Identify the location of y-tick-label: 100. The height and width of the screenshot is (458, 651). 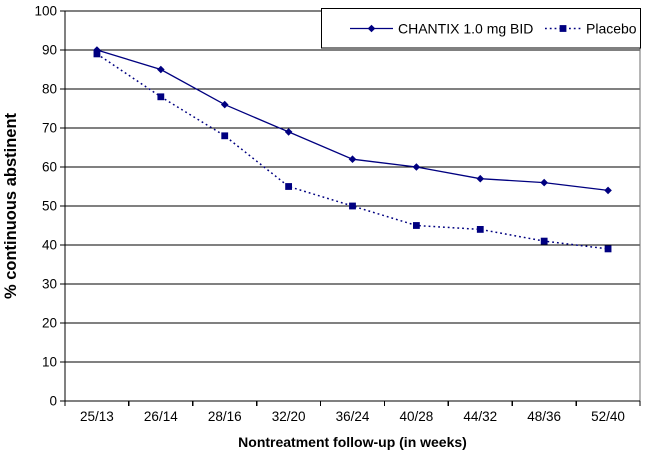
(45, 11).